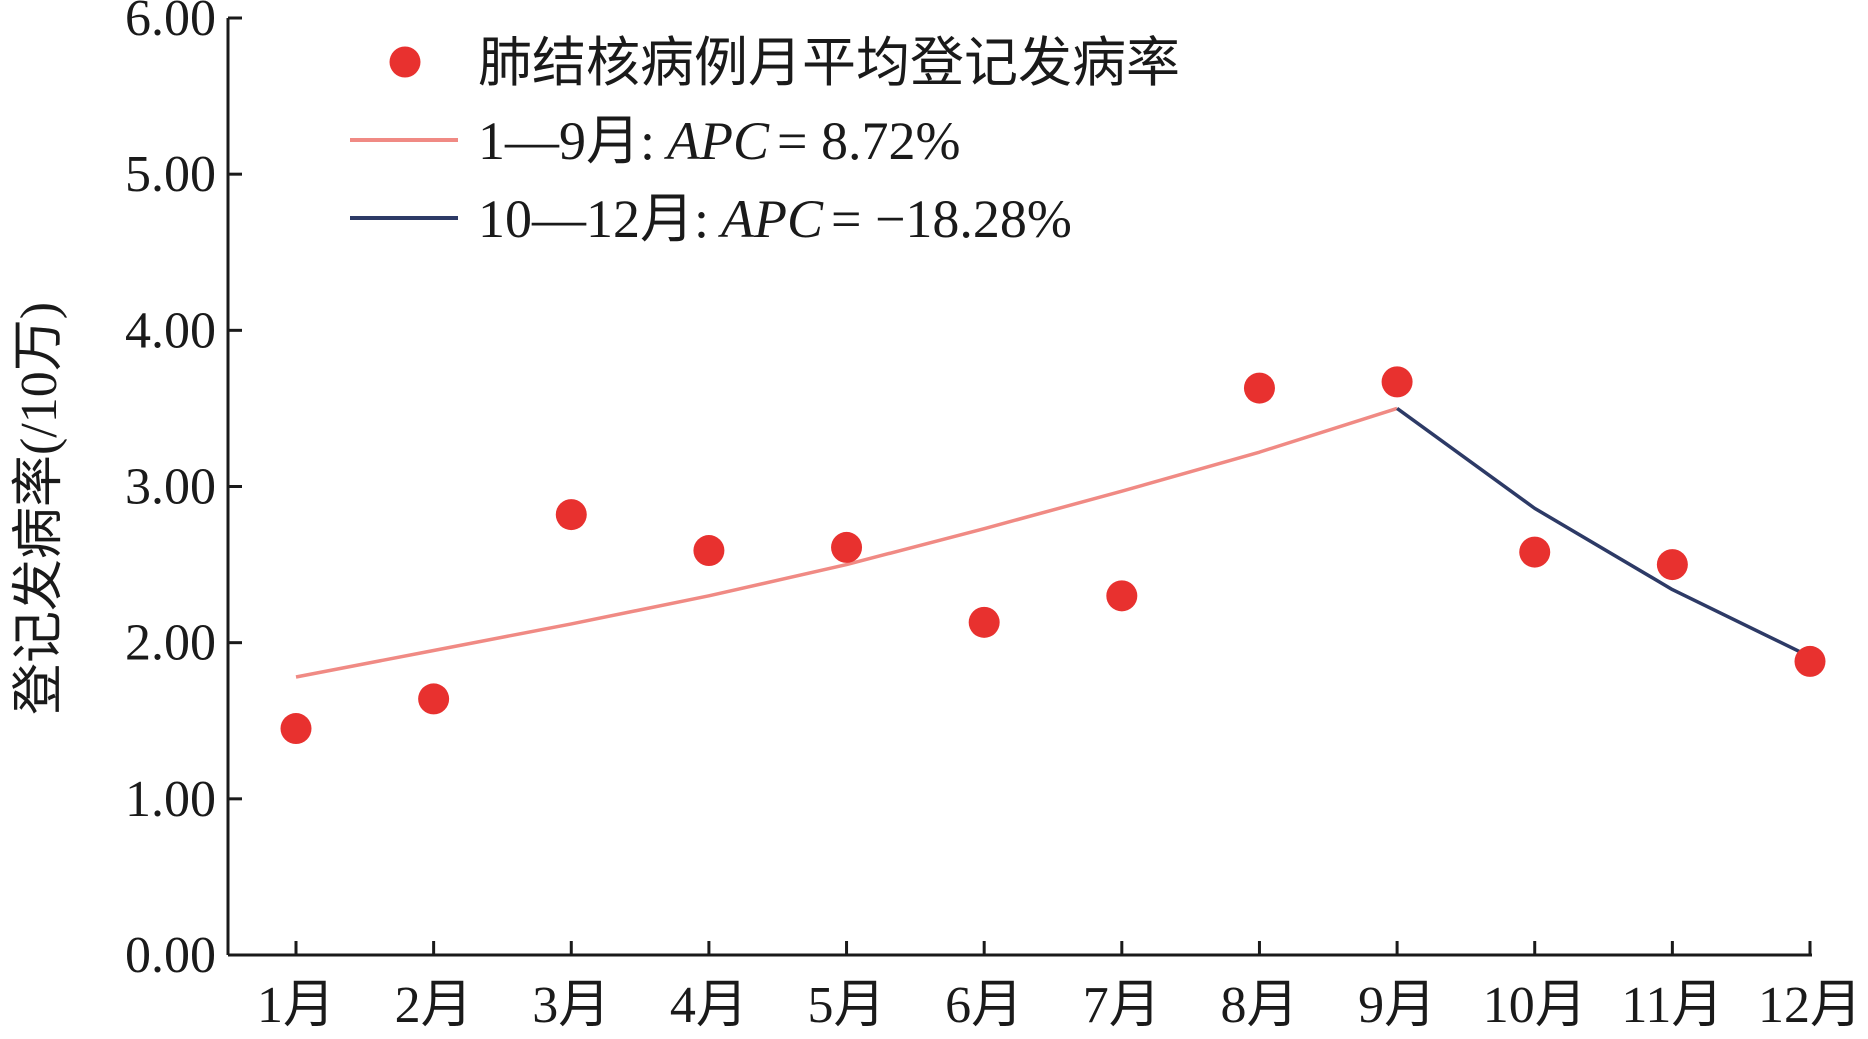 The width and height of the screenshot is (1868, 1039). What do you see at coordinates (1122, 1005) in the screenshot?
I see `x-tick-label: 7月` at bounding box center [1122, 1005].